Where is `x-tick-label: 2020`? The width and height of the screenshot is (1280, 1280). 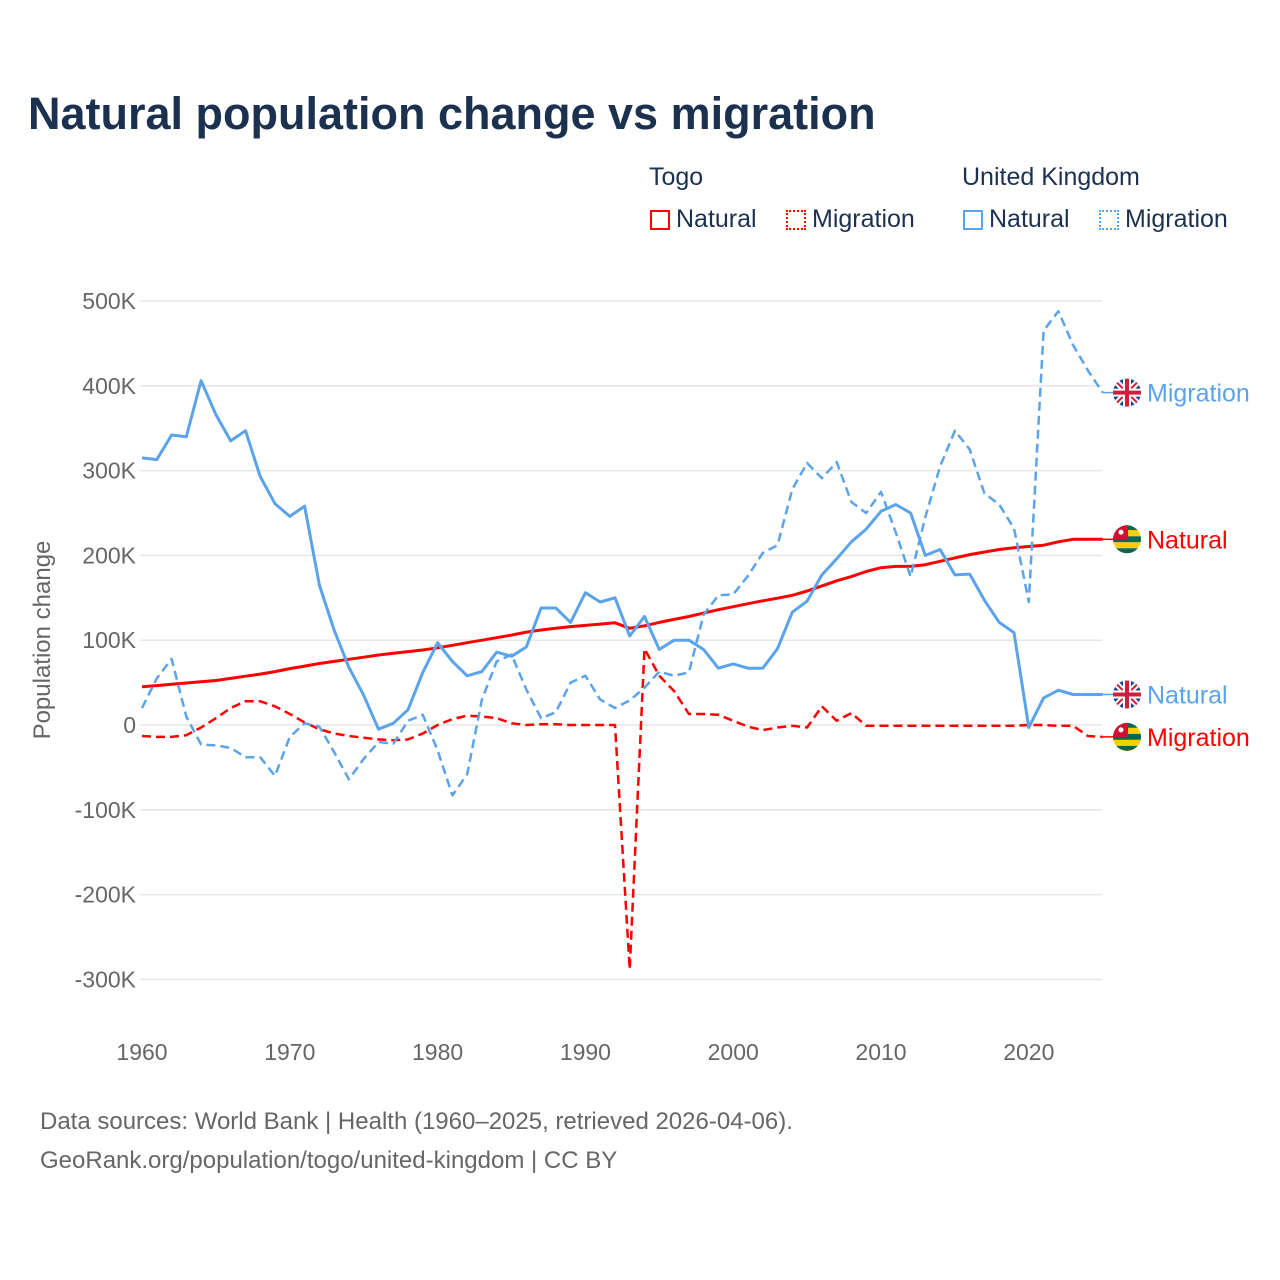 x-tick-label: 2020 is located at coordinates (1028, 1052).